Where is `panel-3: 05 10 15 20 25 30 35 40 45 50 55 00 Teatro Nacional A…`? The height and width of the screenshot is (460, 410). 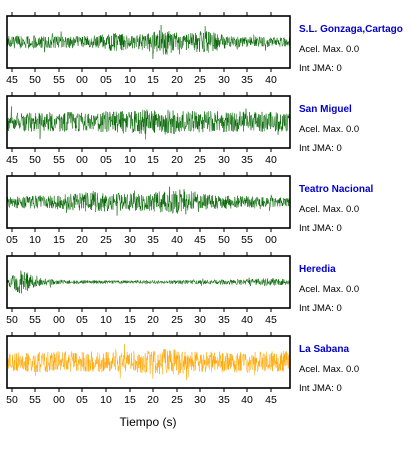
panel-3: 05 10 15 20 25 30 35 40 45 50 55 00 Teatro Nacional A… is located at coordinates (189, 209).